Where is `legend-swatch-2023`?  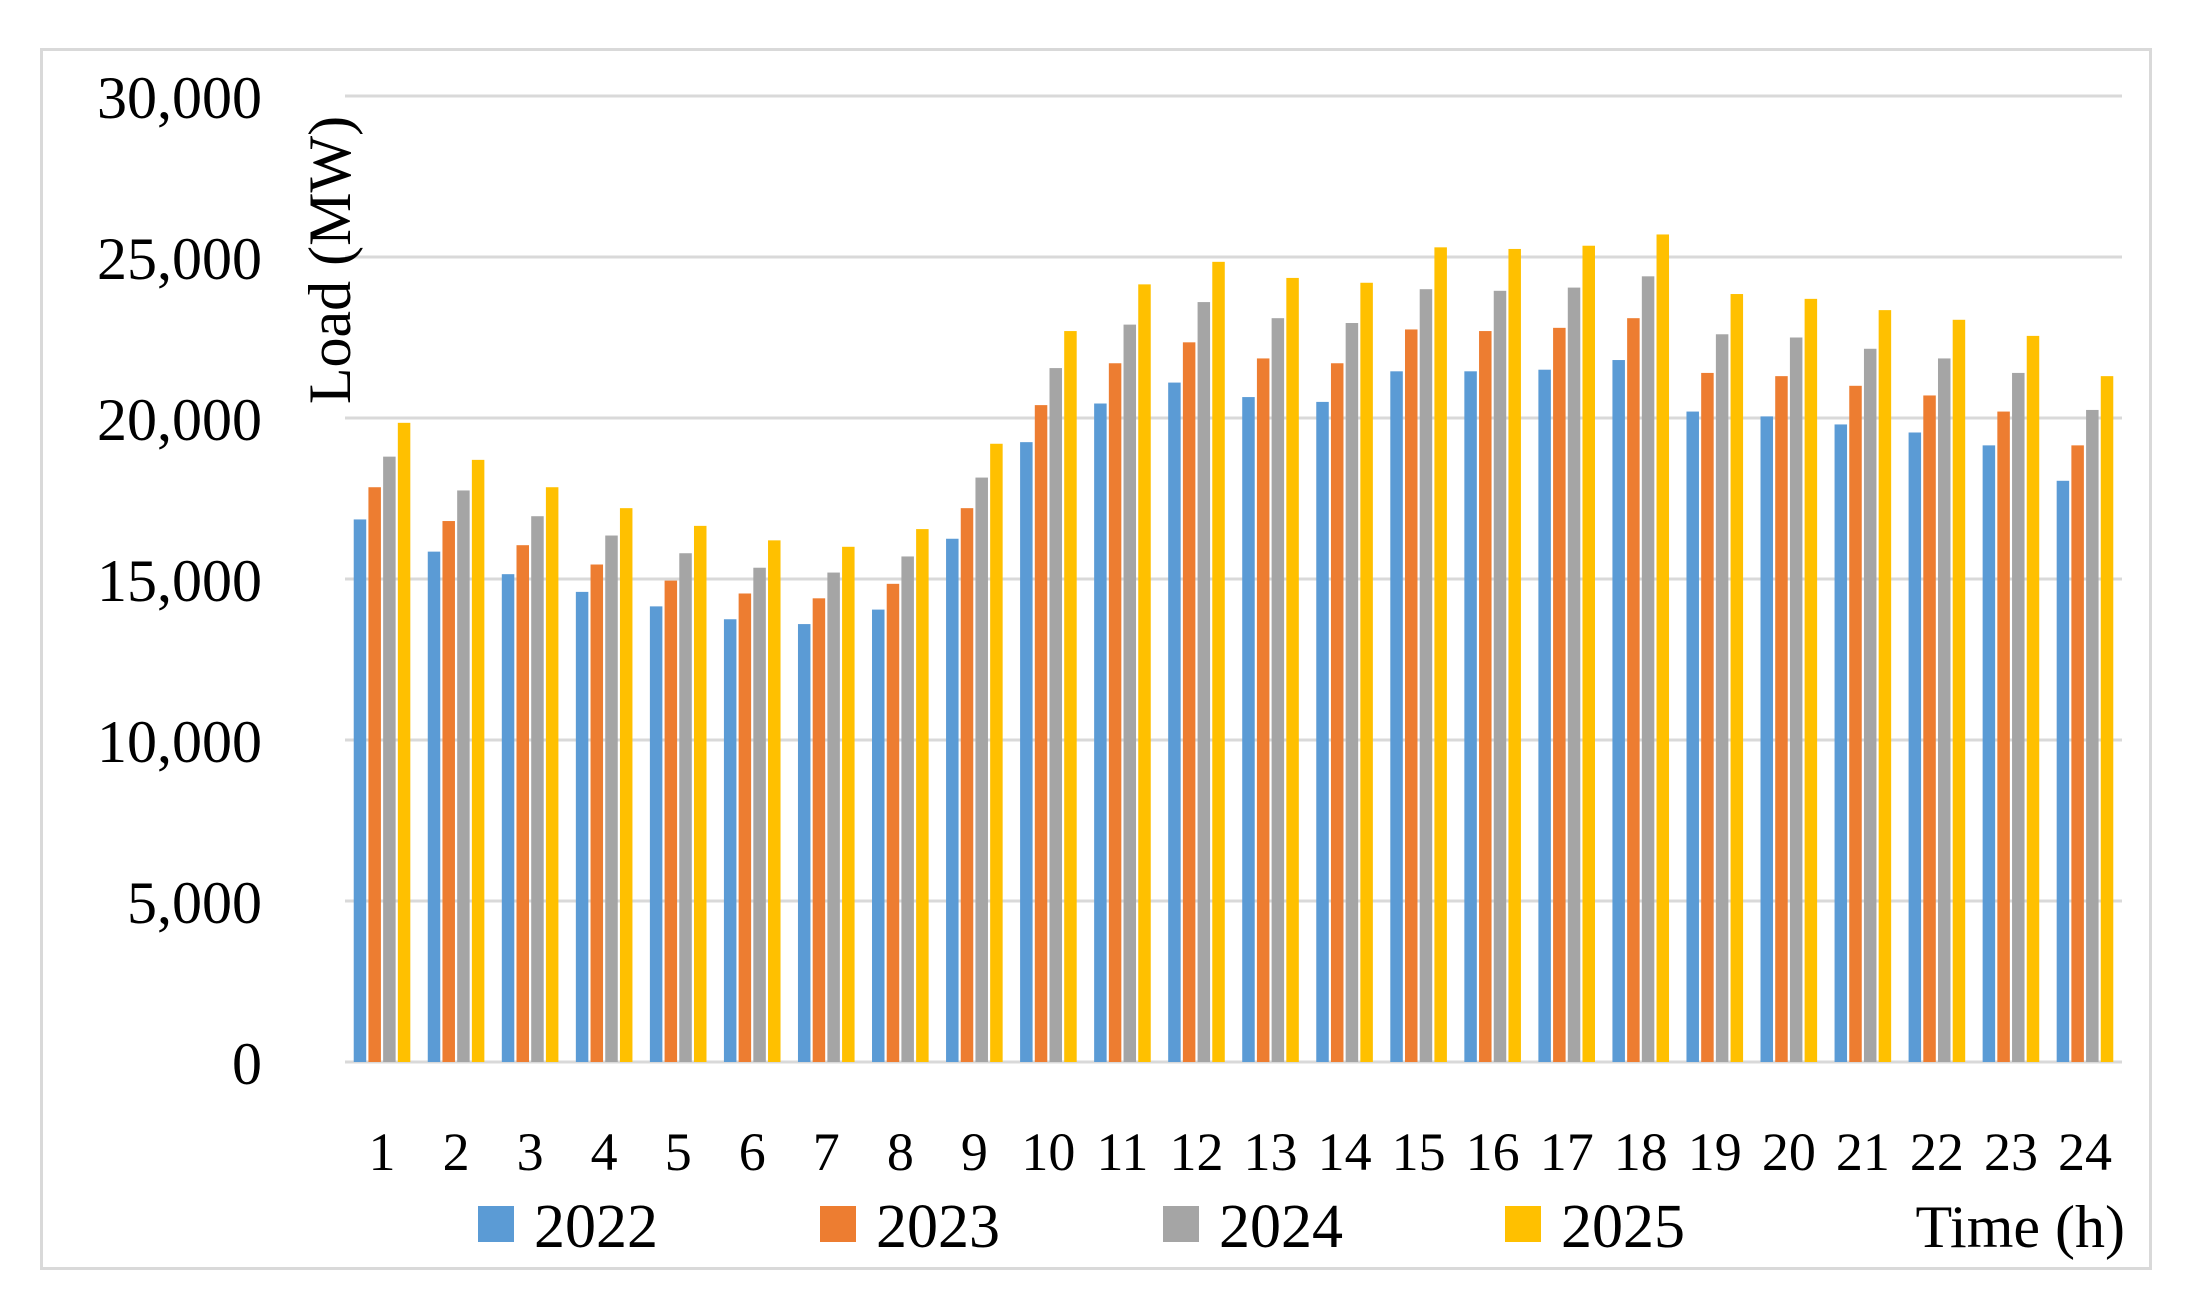
legend-swatch-2023 is located at coordinates (838, 1224).